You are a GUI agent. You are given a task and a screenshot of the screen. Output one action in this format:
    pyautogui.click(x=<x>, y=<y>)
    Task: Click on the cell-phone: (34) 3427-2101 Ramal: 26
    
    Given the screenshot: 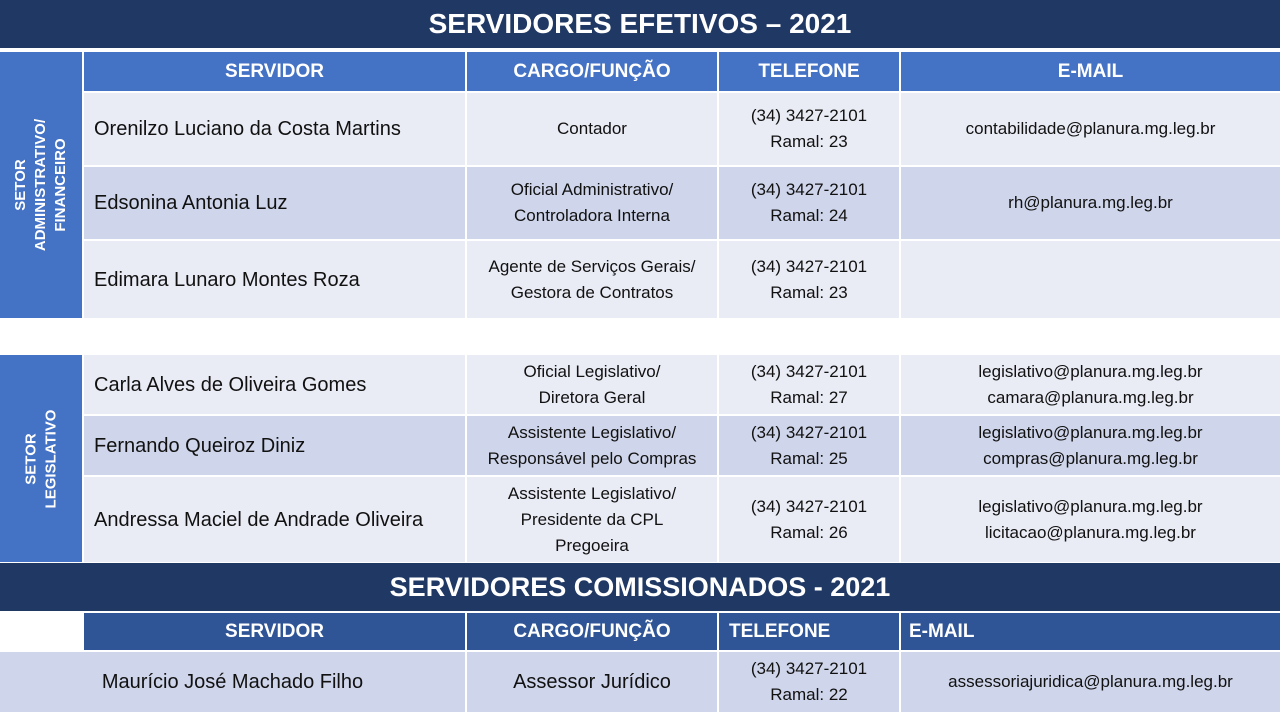 What is the action you would take?
    pyautogui.click(x=809, y=519)
    